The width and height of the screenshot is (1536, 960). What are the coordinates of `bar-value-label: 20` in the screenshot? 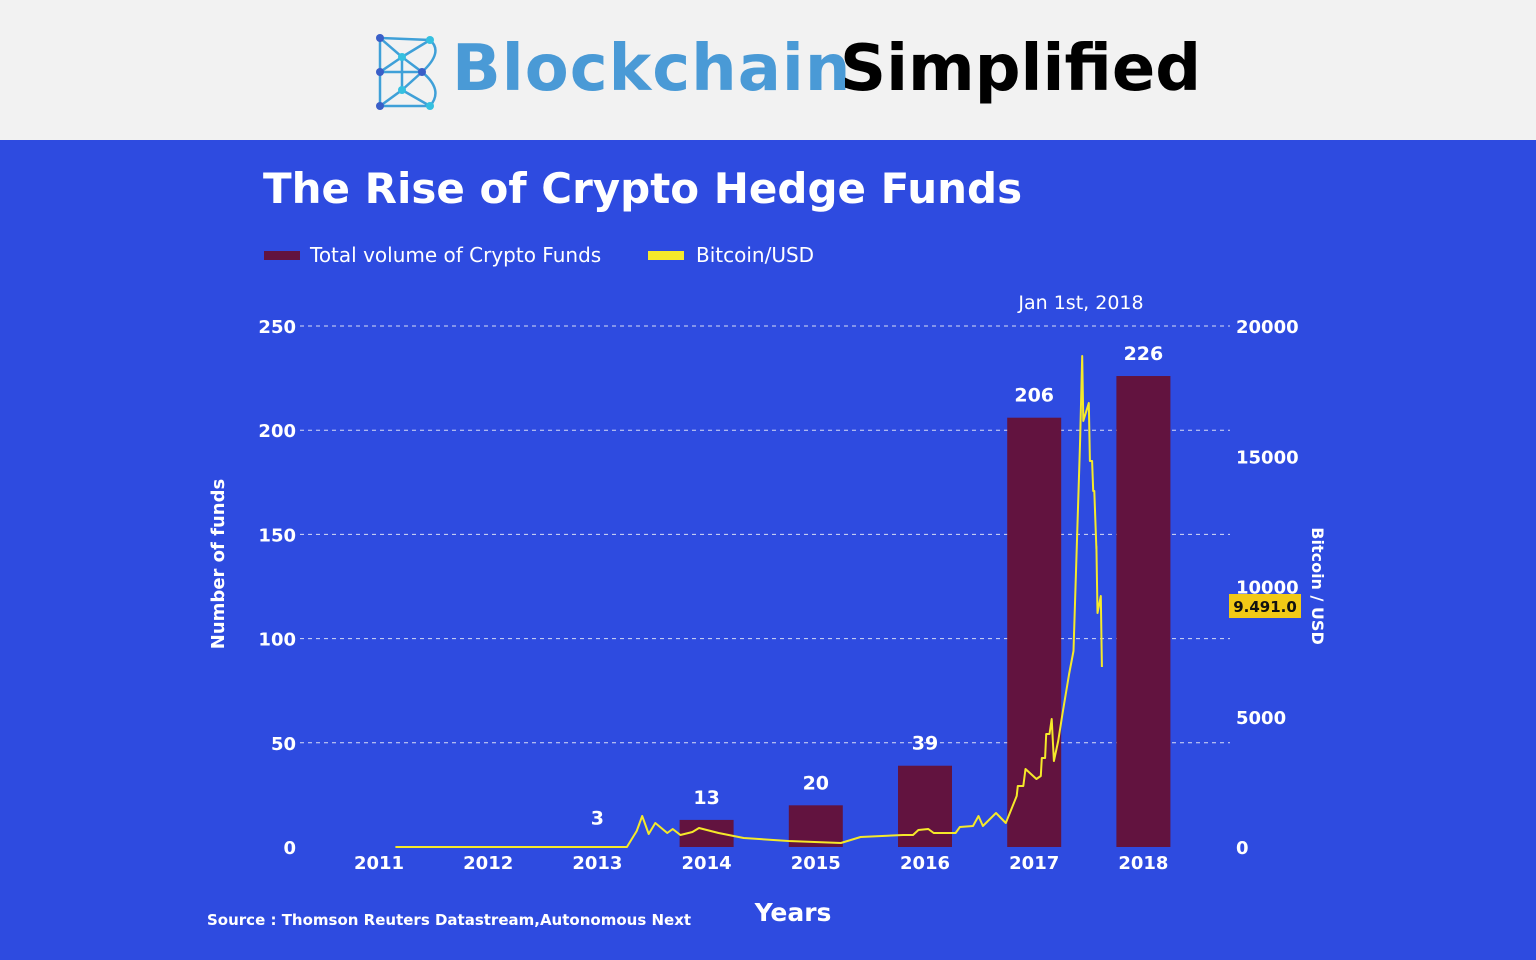 It's located at (816, 783).